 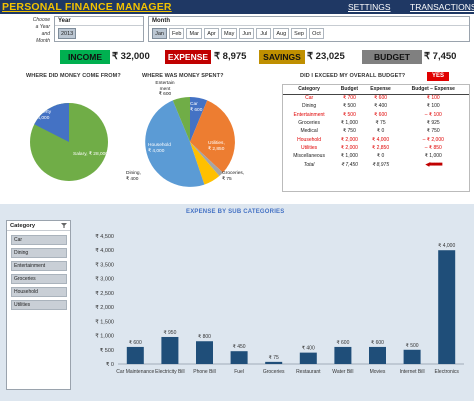 I want to click on note-line: Month, so click(x=43, y=41).